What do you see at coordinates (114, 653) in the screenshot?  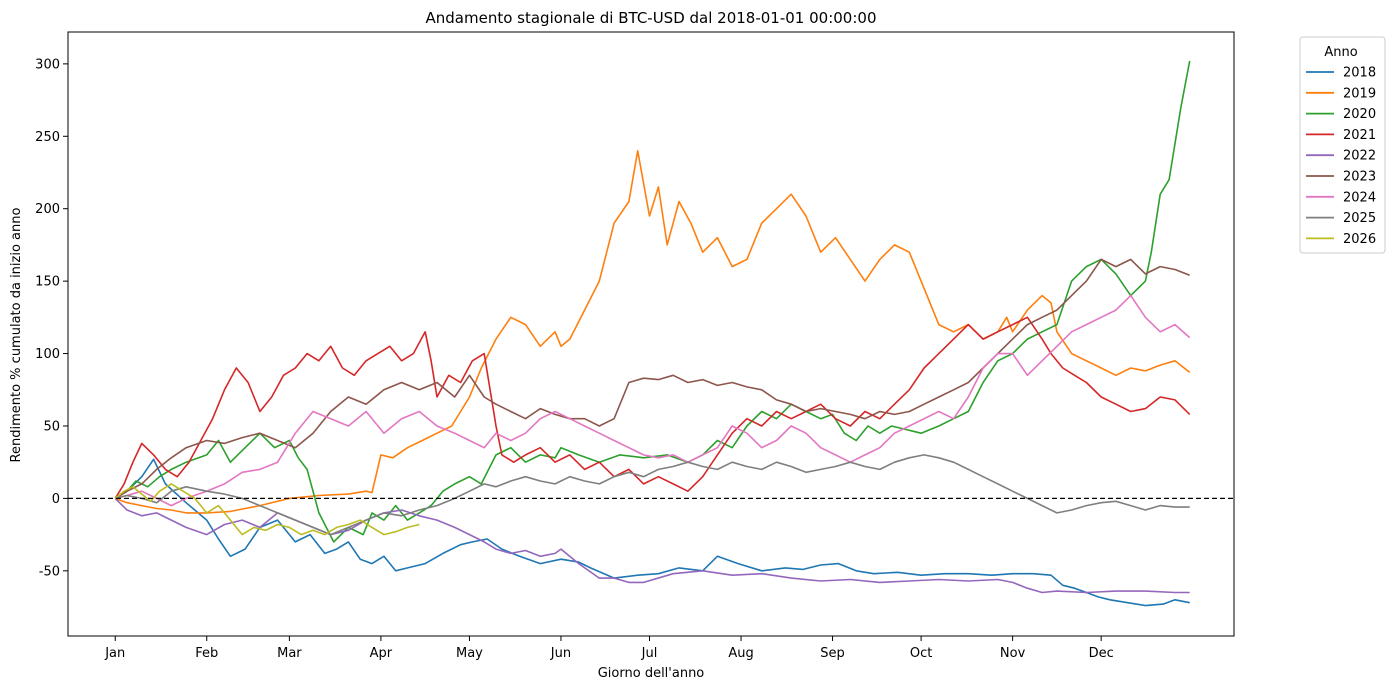 I see `x-tick-label: Jan` at bounding box center [114, 653].